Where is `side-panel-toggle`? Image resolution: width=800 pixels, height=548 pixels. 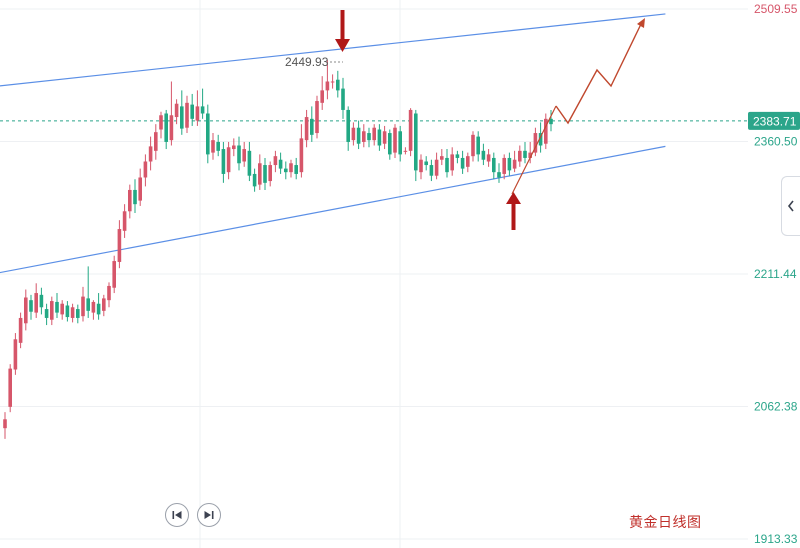
side-panel-toggle is located at coordinates (790, 206).